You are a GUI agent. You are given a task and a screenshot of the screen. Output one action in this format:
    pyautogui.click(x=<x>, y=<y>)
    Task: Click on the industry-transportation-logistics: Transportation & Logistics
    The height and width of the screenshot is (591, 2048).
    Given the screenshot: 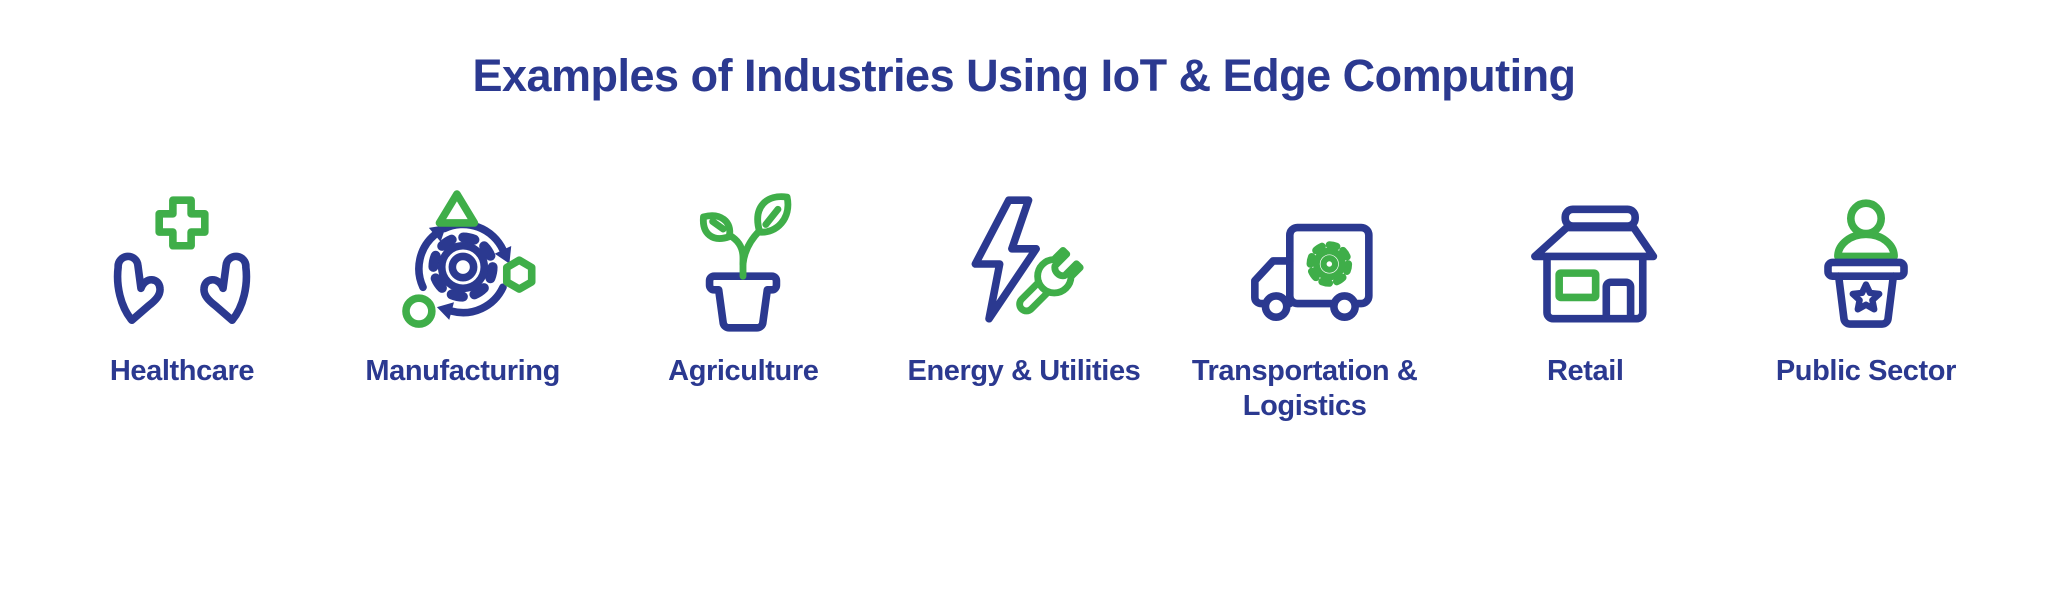 What is the action you would take?
    pyautogui.click(x=1305, y=304)
    